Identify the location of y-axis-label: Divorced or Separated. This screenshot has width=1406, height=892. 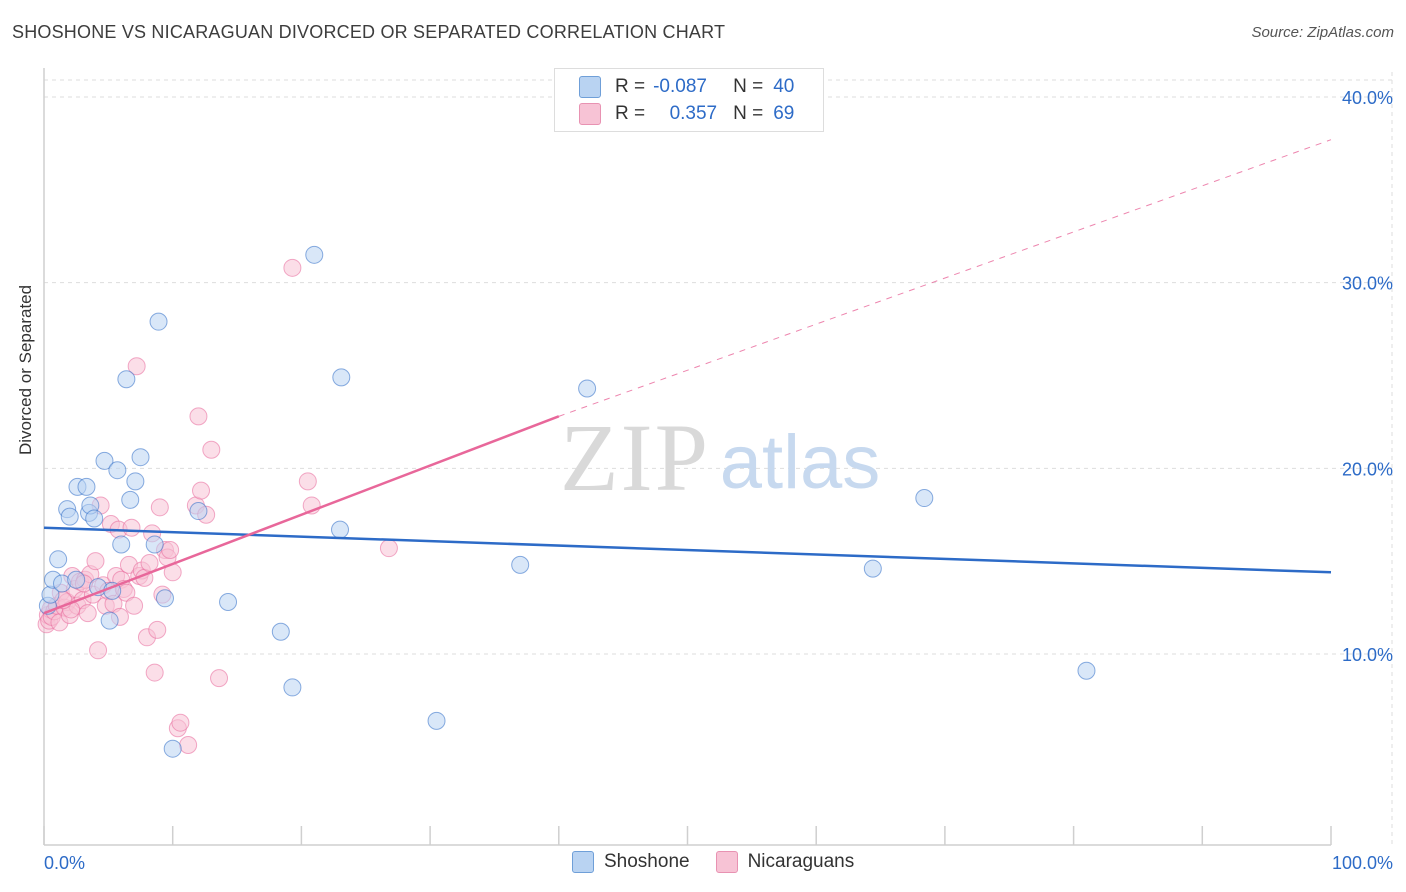
(25, 369).